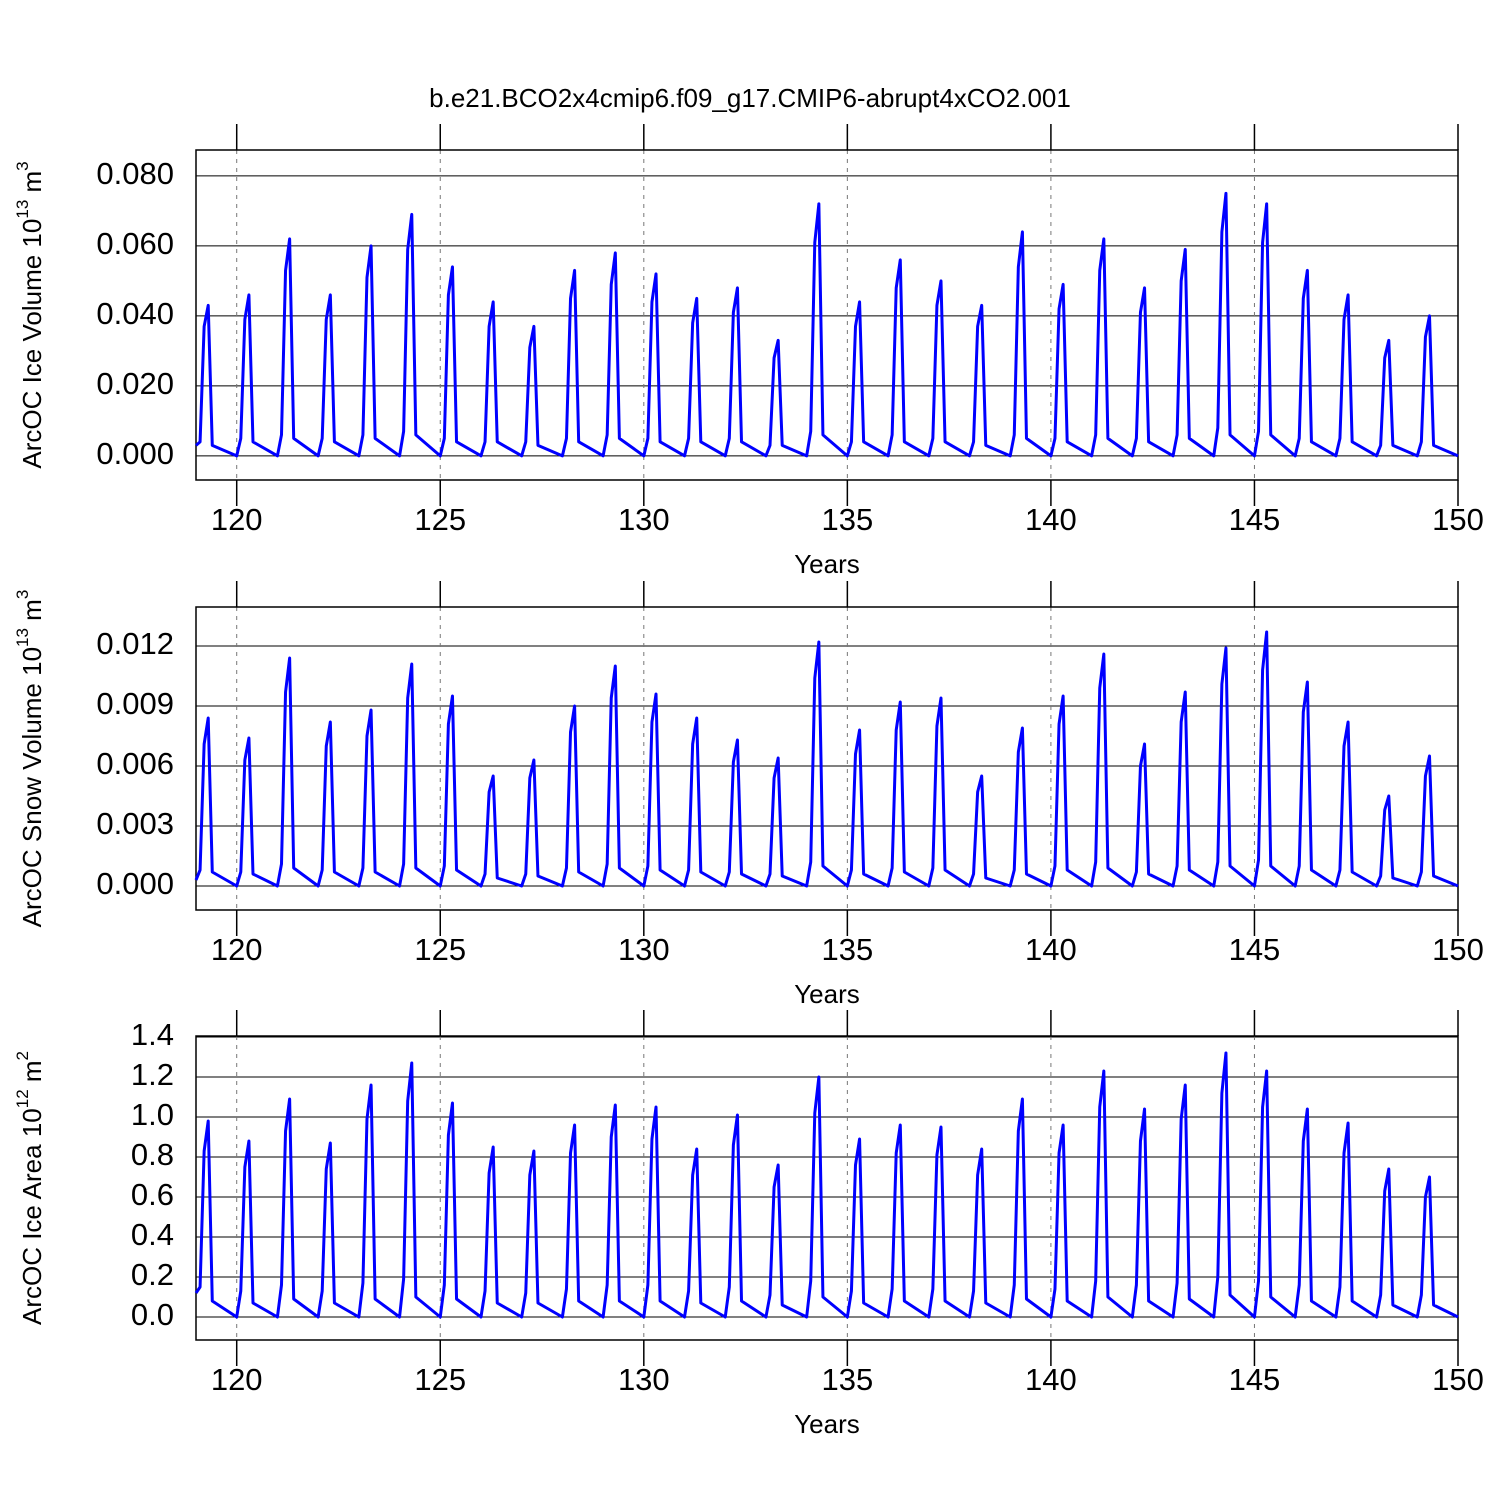 This screenshot has width=1500, height=1500. I want to click on y-tick-label: 0.2, so click(152, 1274).